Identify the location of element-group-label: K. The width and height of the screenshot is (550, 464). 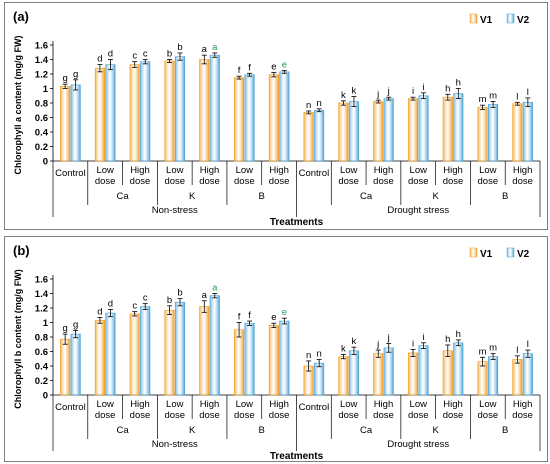
(192, 430).